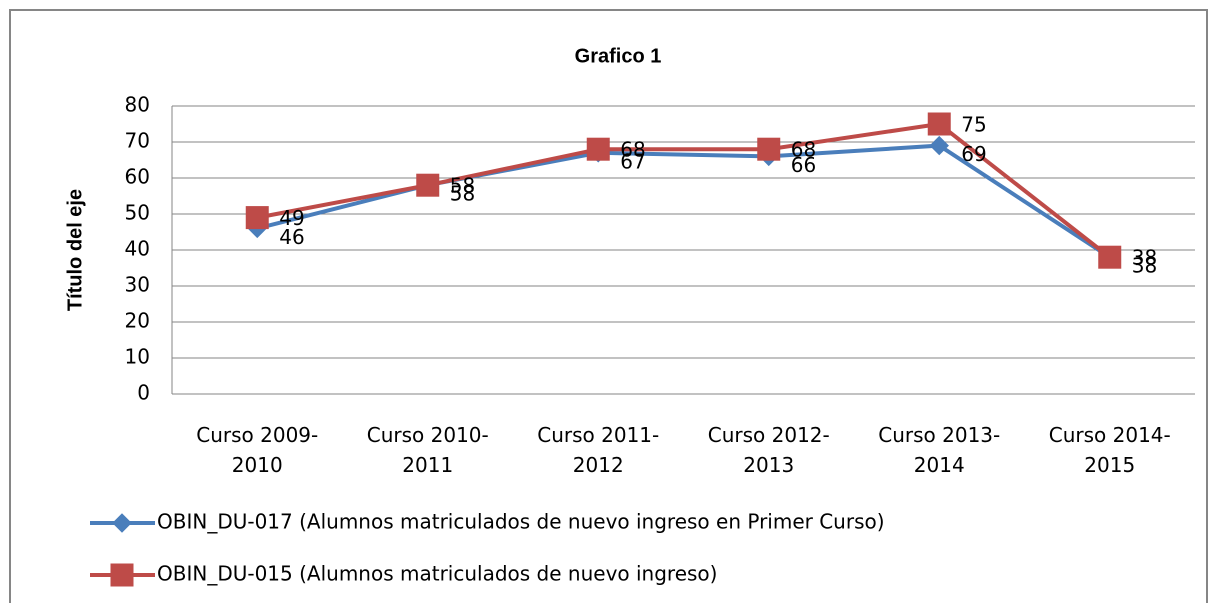 Image resolution: width=1218 pixels, height=603 pixels. Describe the element at coordinates (632, 161) in the screenshot. I see `data-label: 67` at that location.